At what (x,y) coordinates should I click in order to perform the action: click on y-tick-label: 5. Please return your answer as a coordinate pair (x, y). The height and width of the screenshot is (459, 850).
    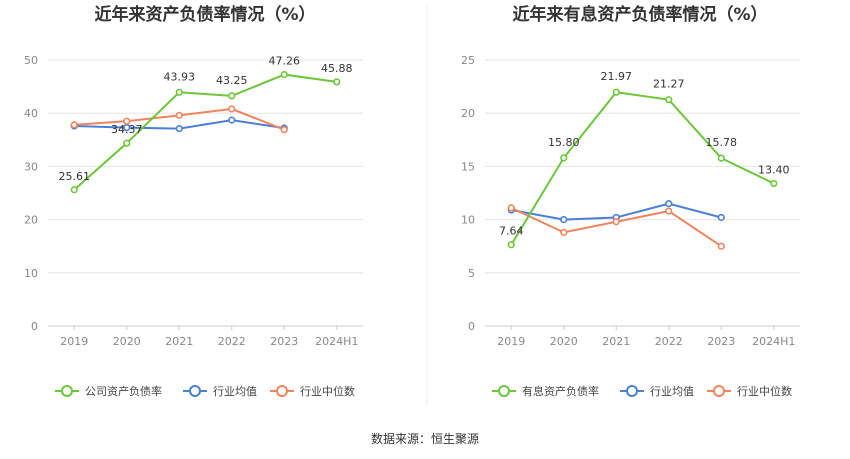
    Looking at the image, I should click on (471, 273).